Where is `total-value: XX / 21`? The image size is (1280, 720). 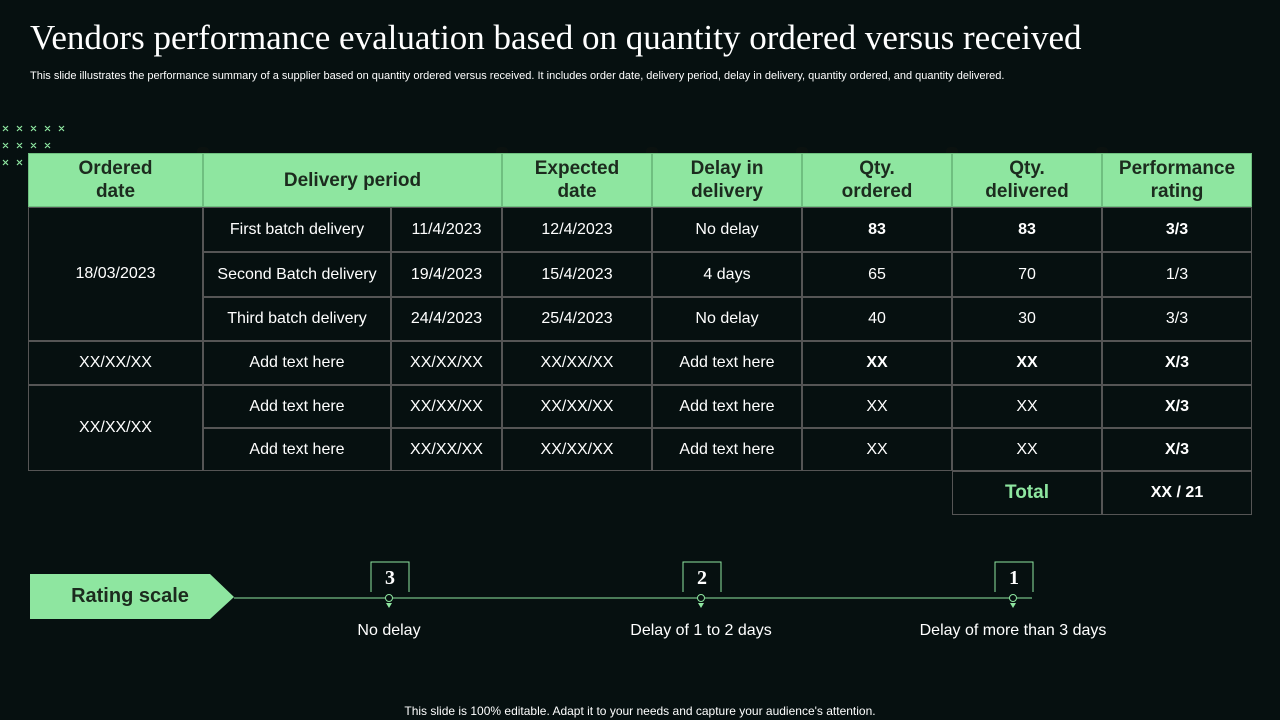 total-value: XX / 21 is located at coordinates (1177, 493).